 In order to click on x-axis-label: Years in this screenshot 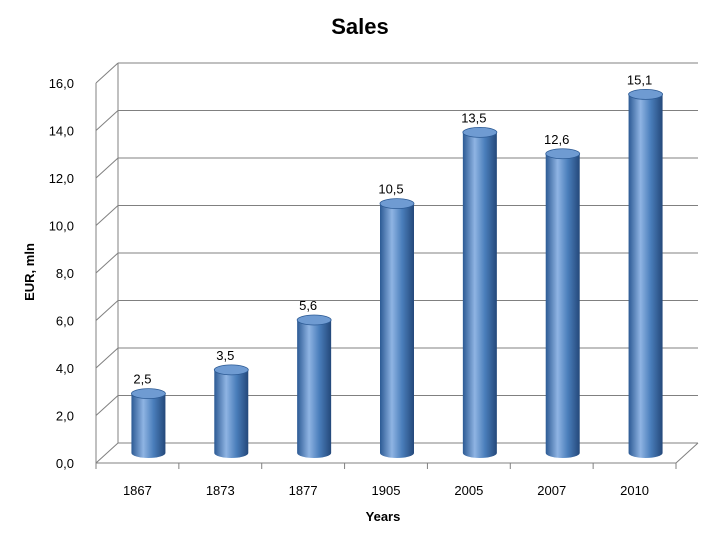, I will do `click(383, 516)`.